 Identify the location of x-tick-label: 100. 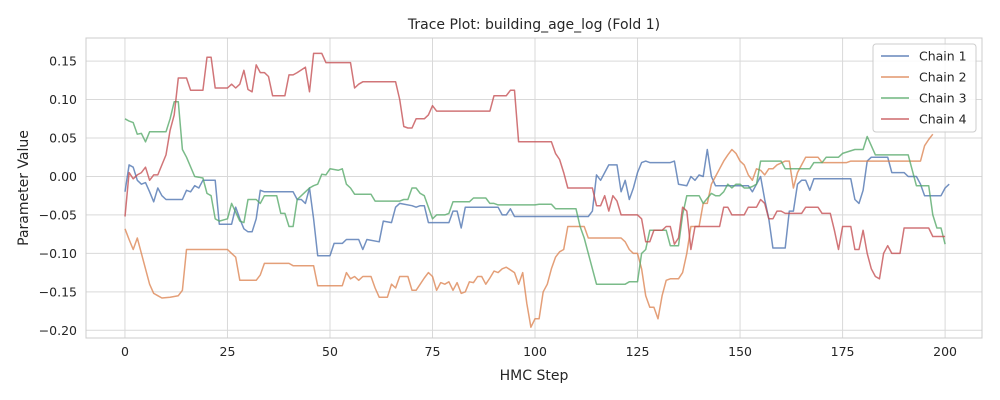
(535, 351).